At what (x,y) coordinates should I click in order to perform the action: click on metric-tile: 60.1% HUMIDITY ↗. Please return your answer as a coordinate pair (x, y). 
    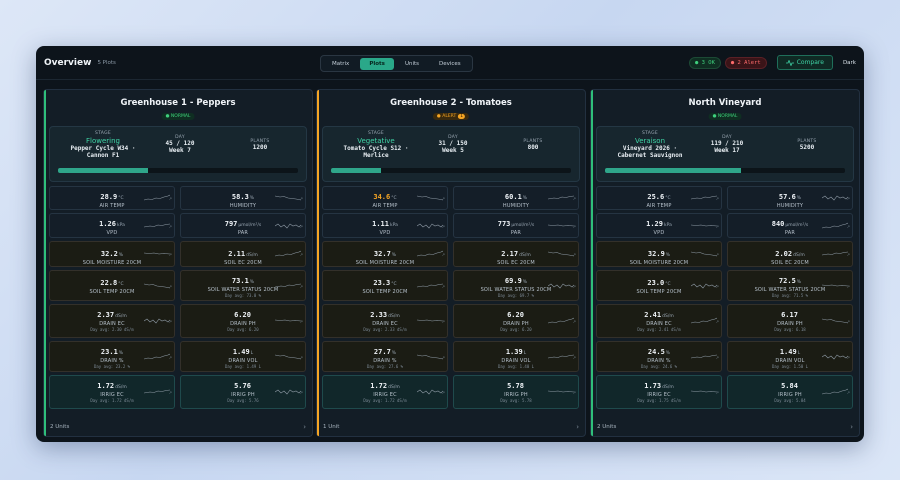
    Looking at the image, I should click on (516, 198).